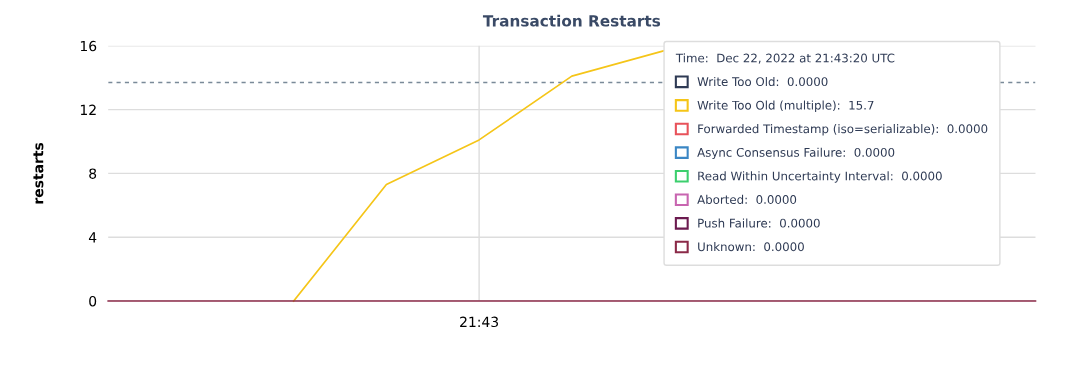  Describe the element at coordinates (88, 109) in the screenshot. I see `y-tick-label: 12` at that location.